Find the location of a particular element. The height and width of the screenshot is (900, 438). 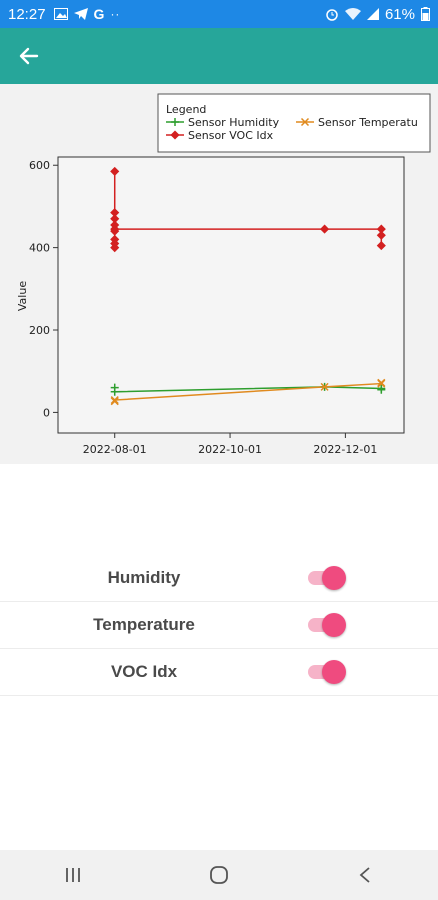

toggle-label-humidity: Humidity is located at coordinates (144, 577).